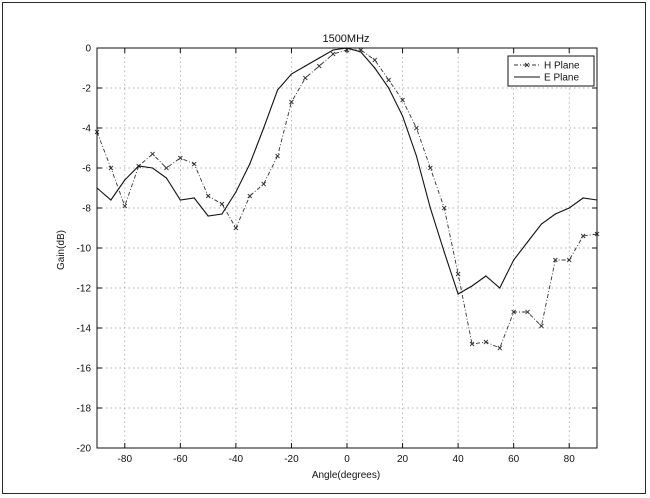  I want to click on x-tick-label: 20, so click(403, 459).